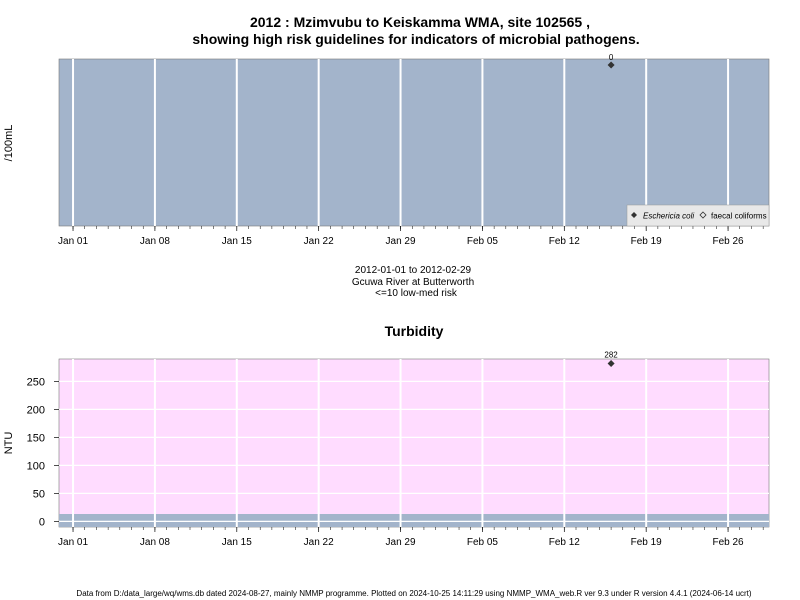 The image size is (800, 600). I want to click on y-tick-label: 100, so click(36, 466).